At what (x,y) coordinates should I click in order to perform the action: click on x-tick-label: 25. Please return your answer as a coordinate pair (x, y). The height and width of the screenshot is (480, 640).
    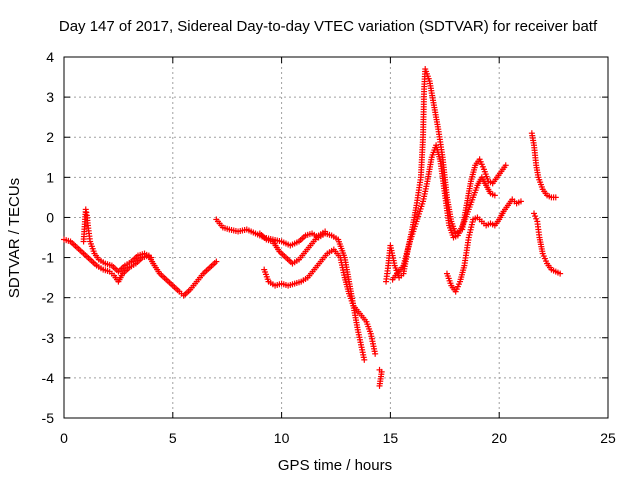
    Looking at the image, I should click on (608, 438).